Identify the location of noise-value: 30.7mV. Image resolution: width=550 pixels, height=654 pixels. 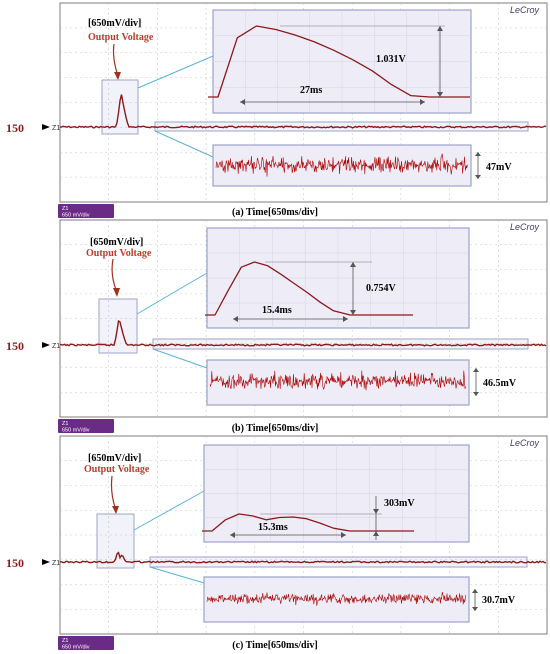
(499, 600).